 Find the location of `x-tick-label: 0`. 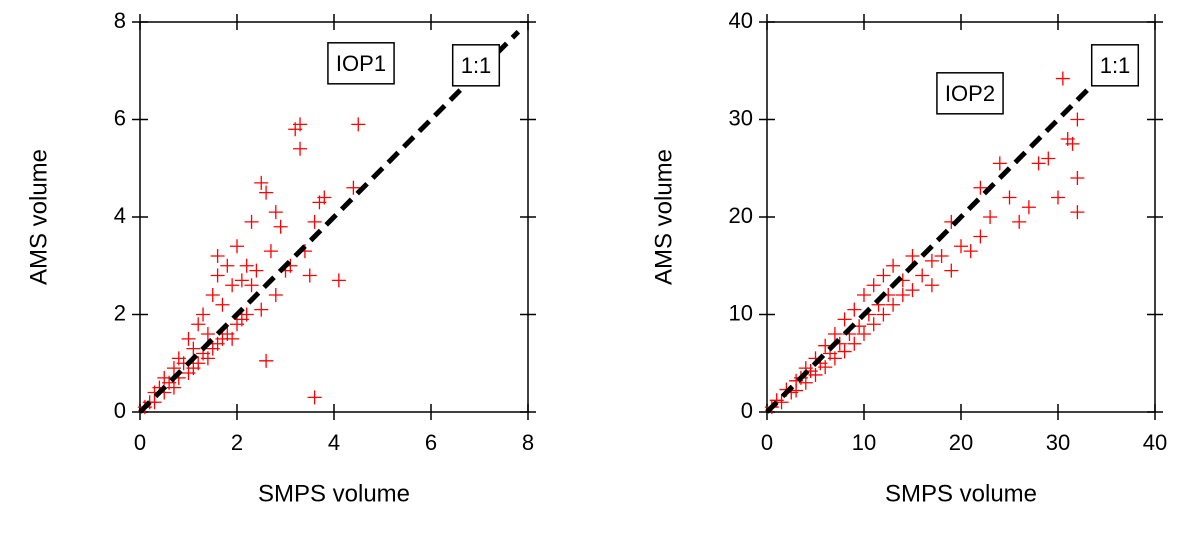

x-tick-label: 0 is located at coordinates (140, 442).